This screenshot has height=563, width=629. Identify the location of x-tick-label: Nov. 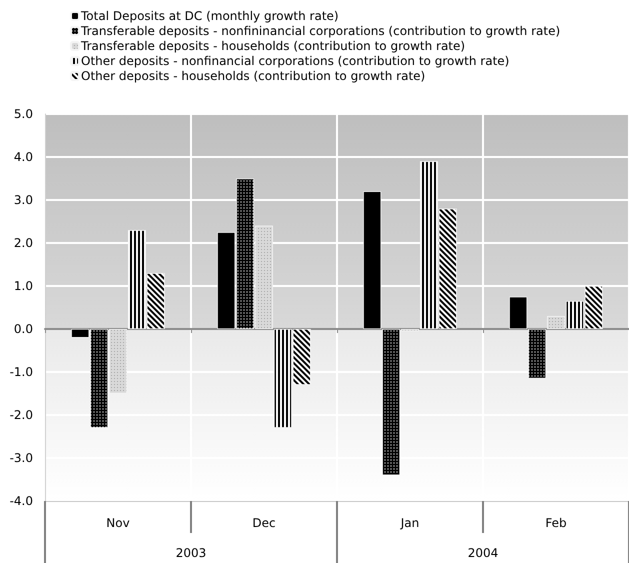
(118, 523).